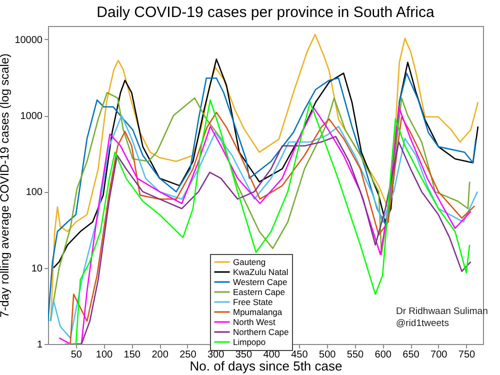 This screenshot has width=500, height=375. What do you see at coordinates (439, 355) in the screenshot?
I see `x-tick-label: 700` at bounding box center [439, 355].